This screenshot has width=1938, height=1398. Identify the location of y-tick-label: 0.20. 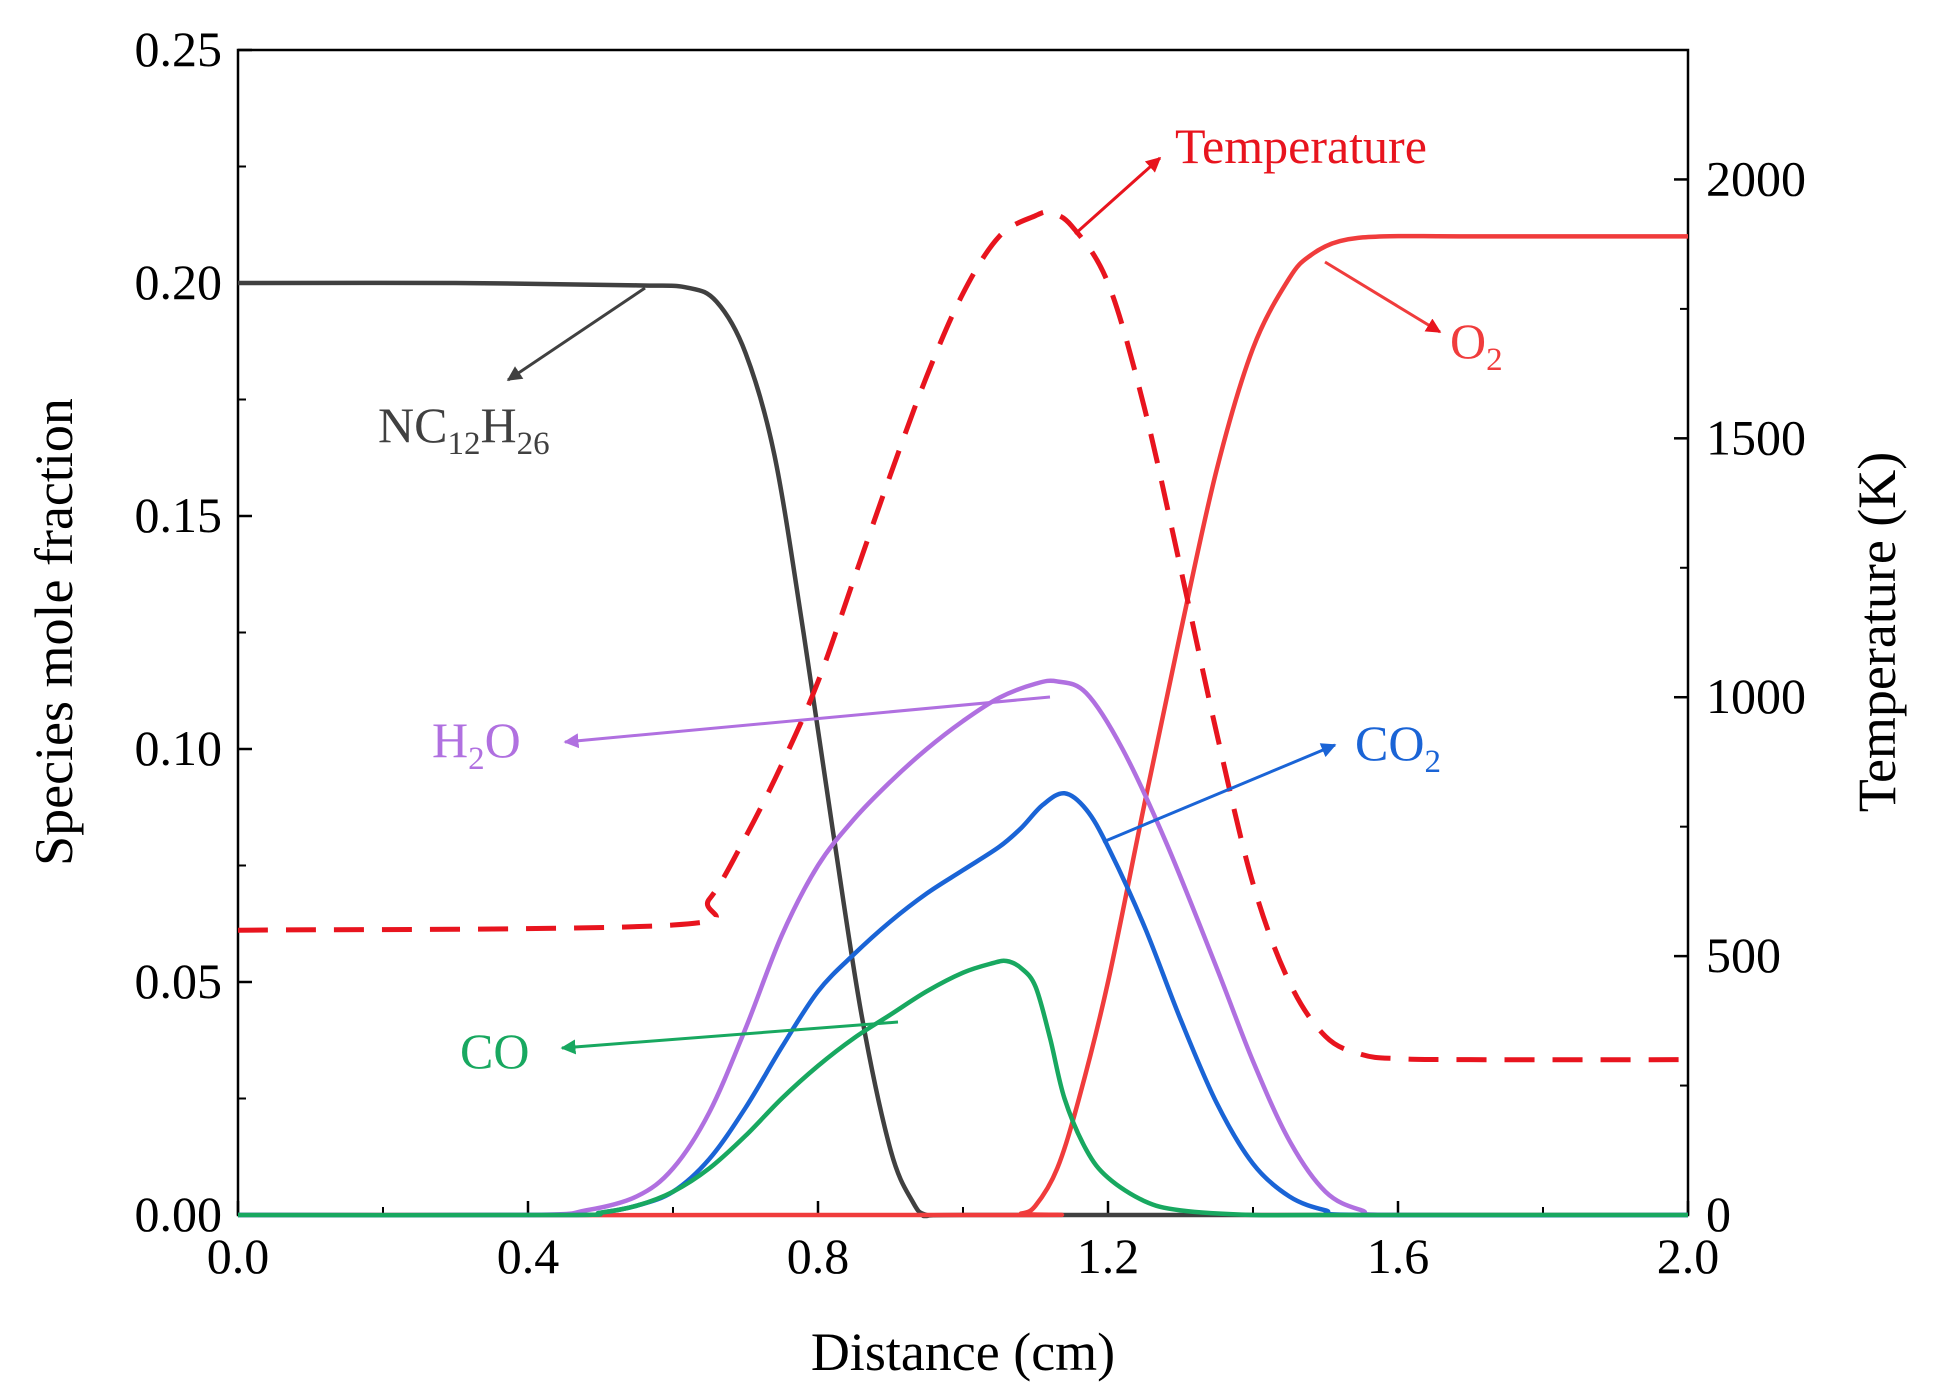
(179, 282).